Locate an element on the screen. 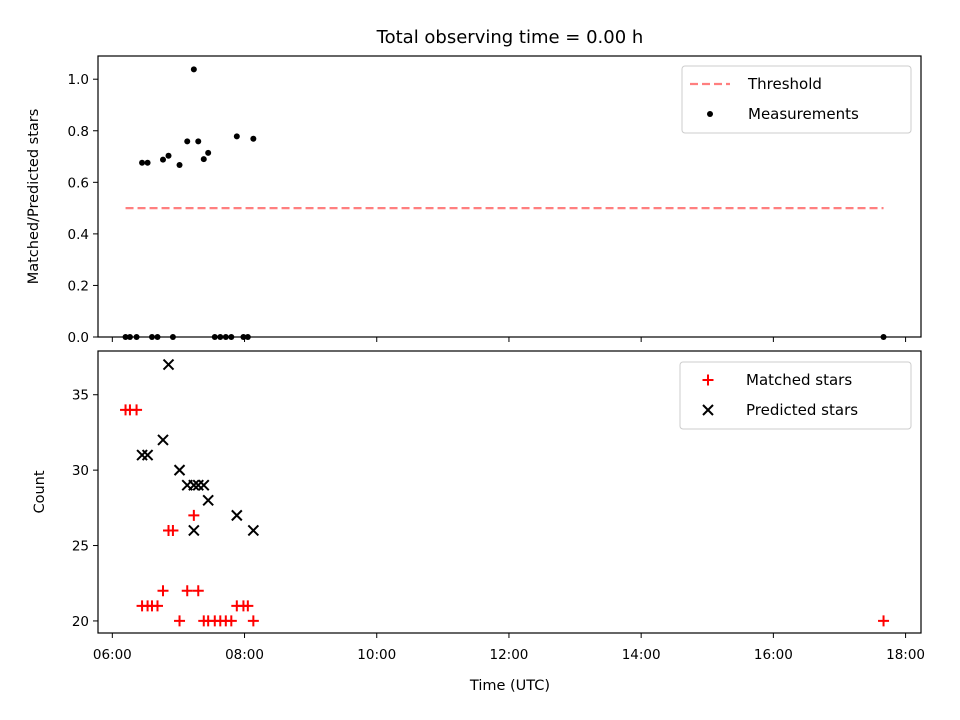 Image resolution: width=960 pixels, height=720 pixels. x-tick-label: 16:00 is located at coordinates (773, 655).